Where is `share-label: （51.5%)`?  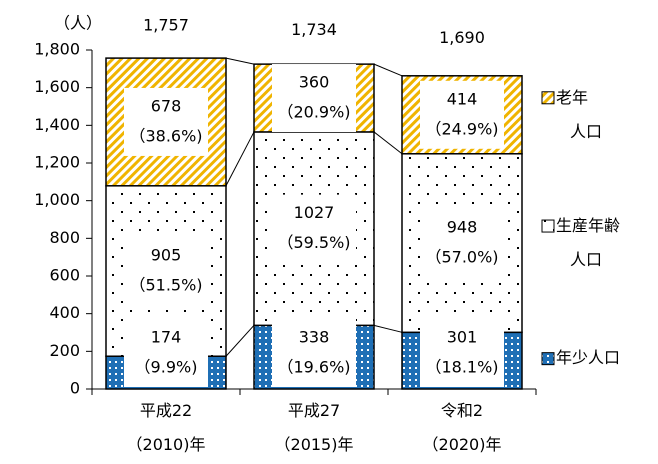
share-label: （51.5%) is located at coordinates (165, 285).